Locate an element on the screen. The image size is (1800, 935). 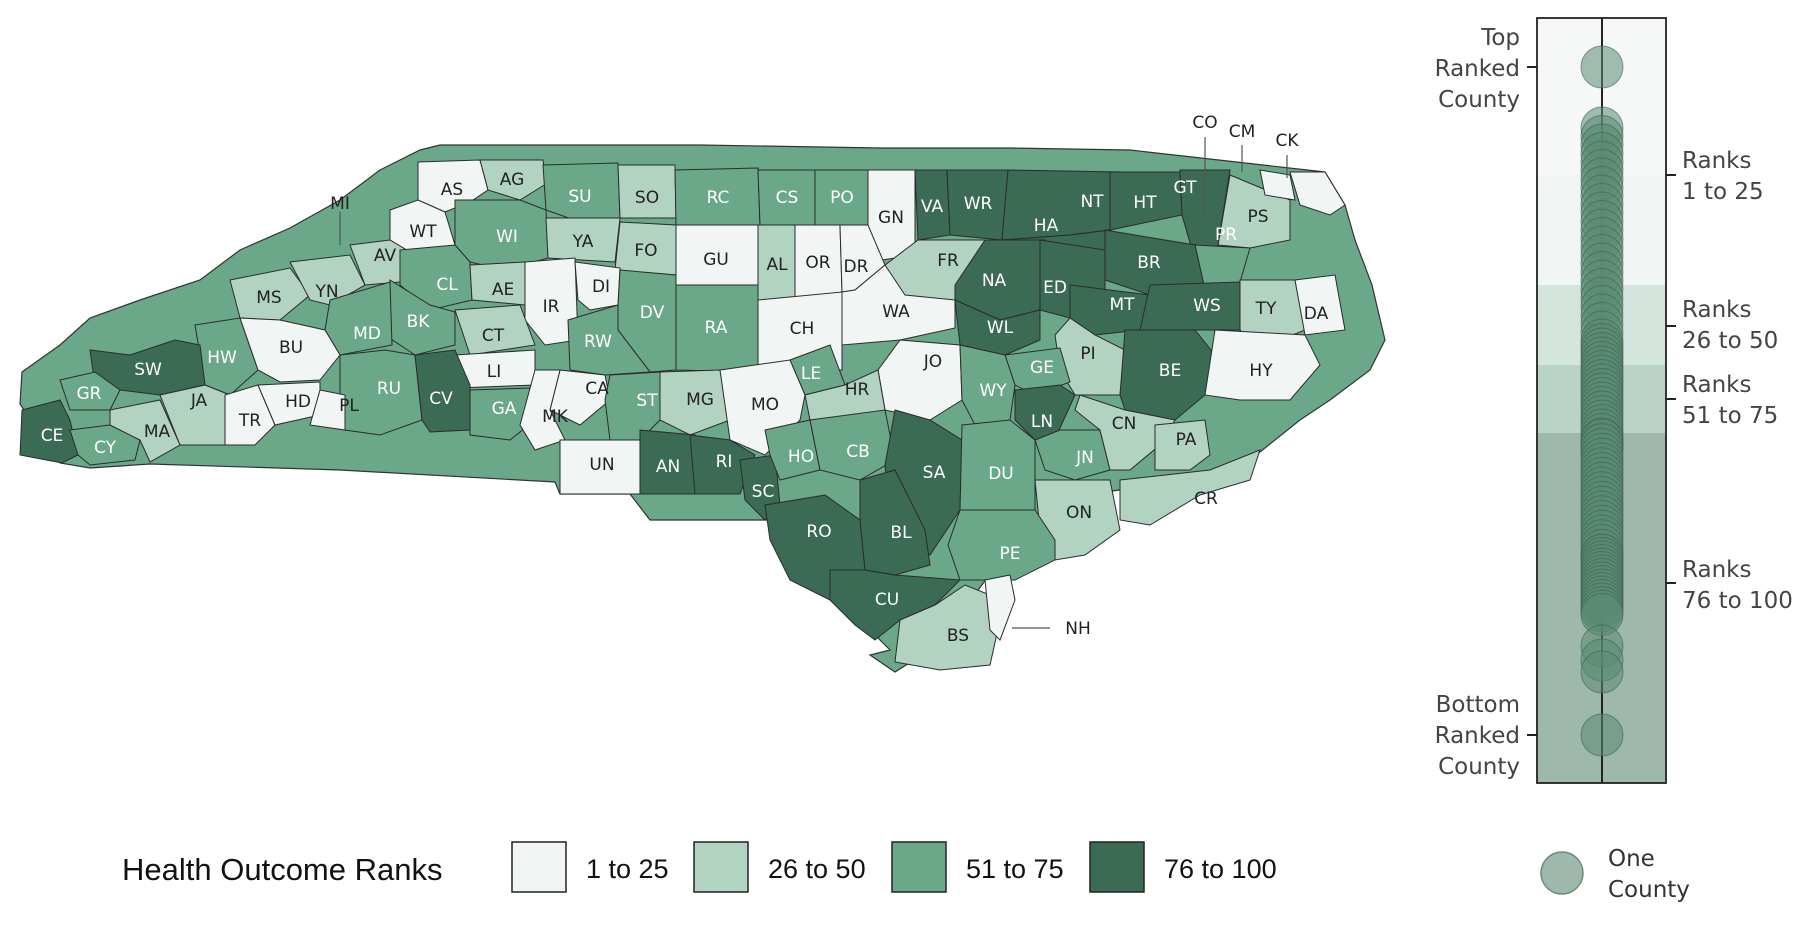
label-HD: HD is located at coordinates (298, 402).